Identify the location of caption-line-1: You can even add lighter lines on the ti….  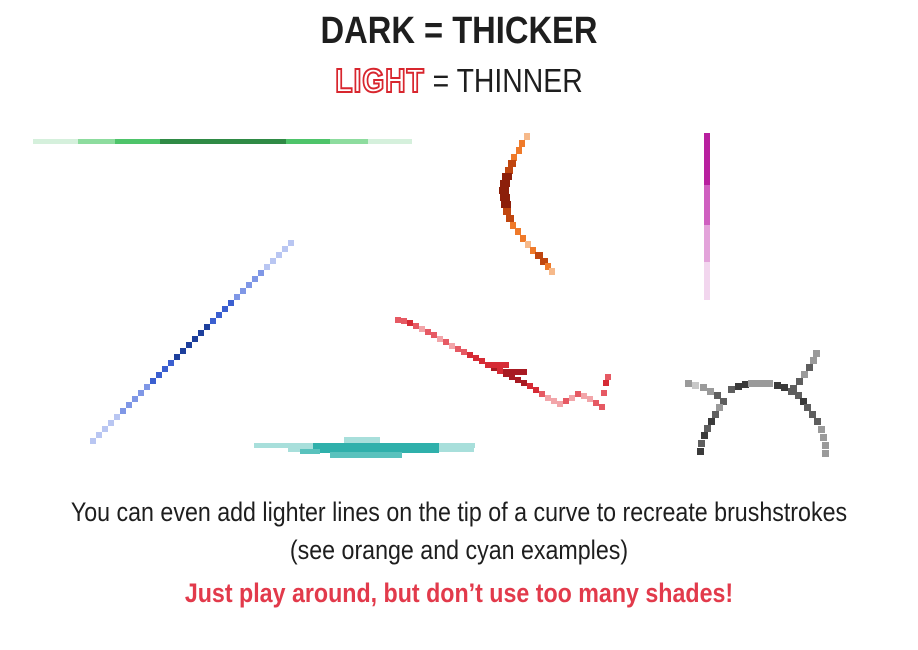
(459, 512).